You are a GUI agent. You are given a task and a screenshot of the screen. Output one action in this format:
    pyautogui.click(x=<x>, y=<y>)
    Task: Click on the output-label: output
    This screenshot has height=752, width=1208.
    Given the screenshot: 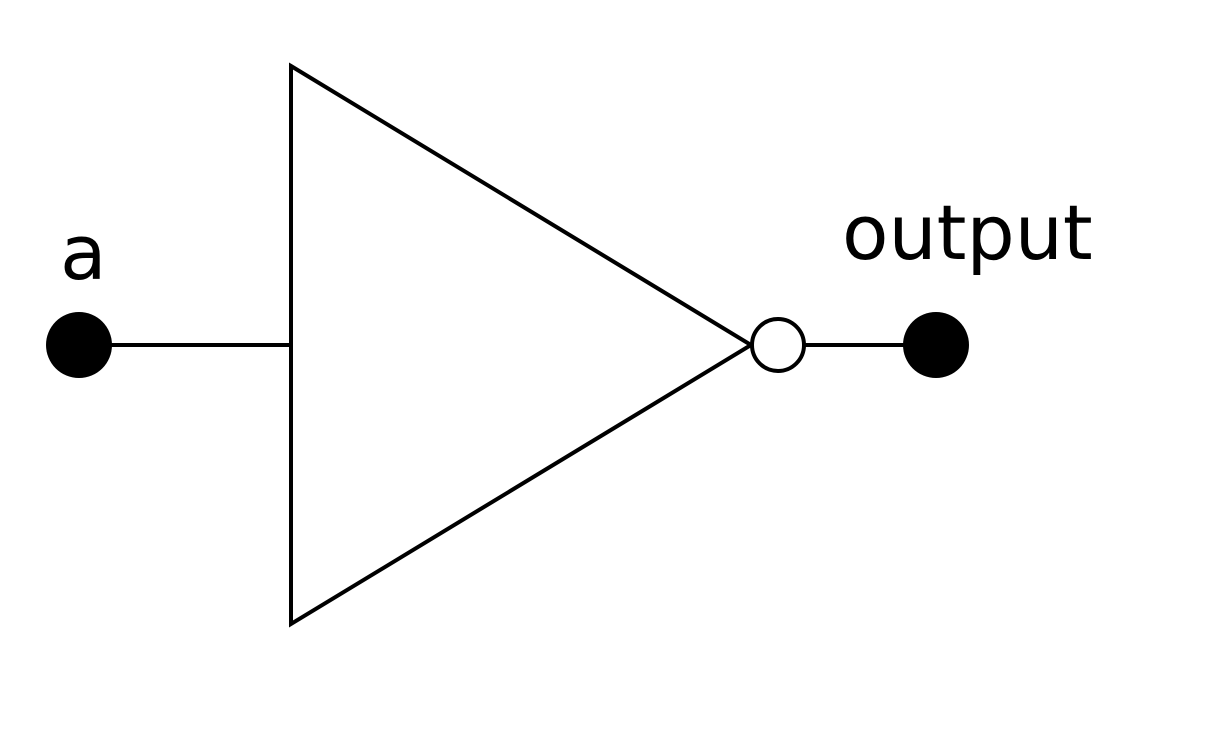 What is the action you would take?
    pyautogui.click(x=967, y=232)
    